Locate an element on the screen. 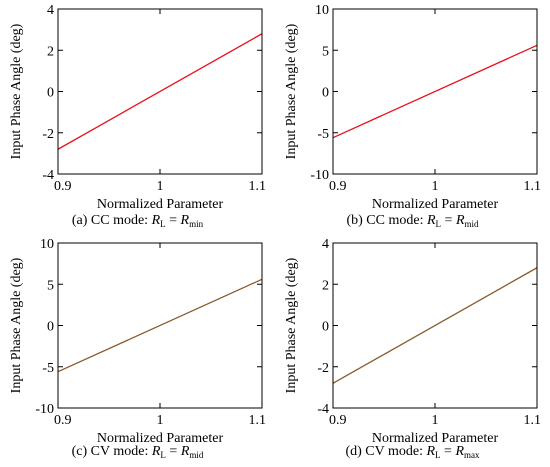 The height and width of the screenshot is (467, 550). caption-rhs-sub: min is located at coordinates (196, 224).